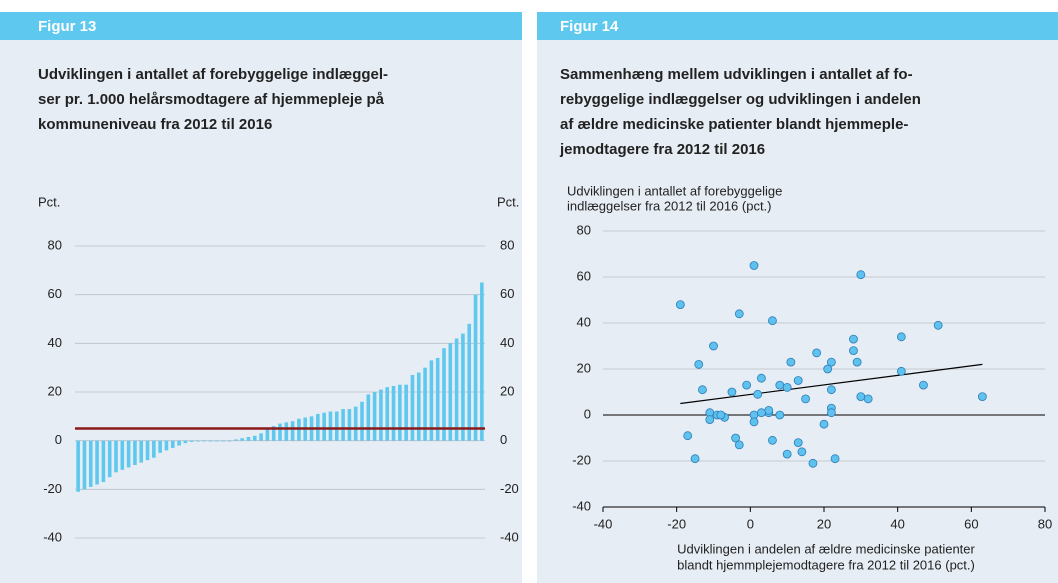 This screenshot has width=1058, height=583. Describe the element at coordinates (507, 293) in the screenshot. I see `y2-tick-label: 60` at that location.